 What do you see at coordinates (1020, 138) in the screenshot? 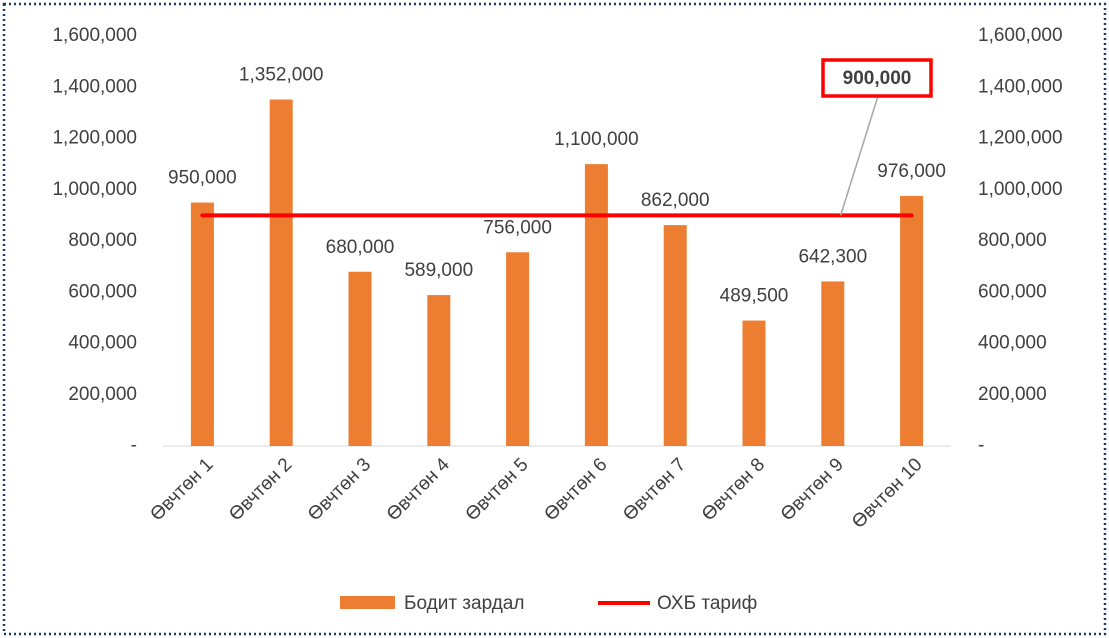
I see `y2-tick-label: 1,200,000` at bounding box center [1020, 138].